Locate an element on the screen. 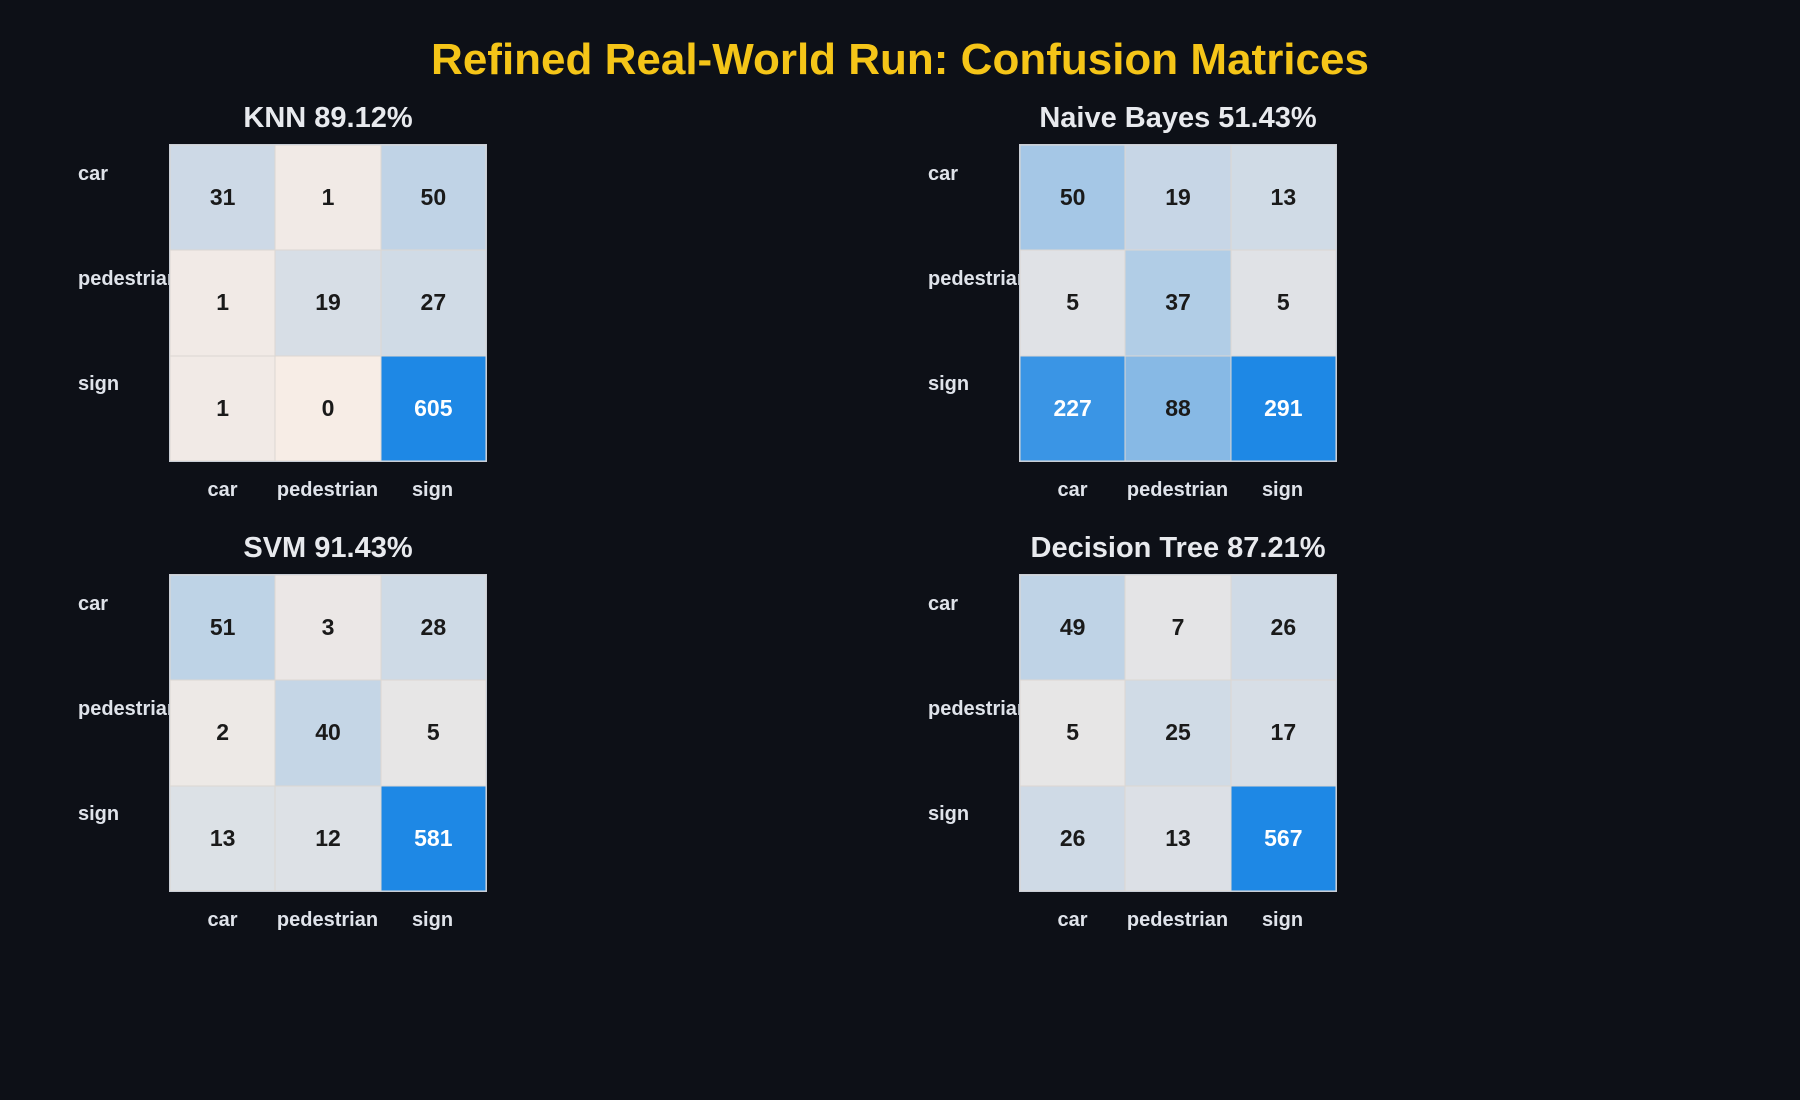 The width and height of the screenshot is (1800, 1100). confusion-matrix-grid: 49 7 26 5 25 17 26 13 567 is located at coordinates (1178, 733).